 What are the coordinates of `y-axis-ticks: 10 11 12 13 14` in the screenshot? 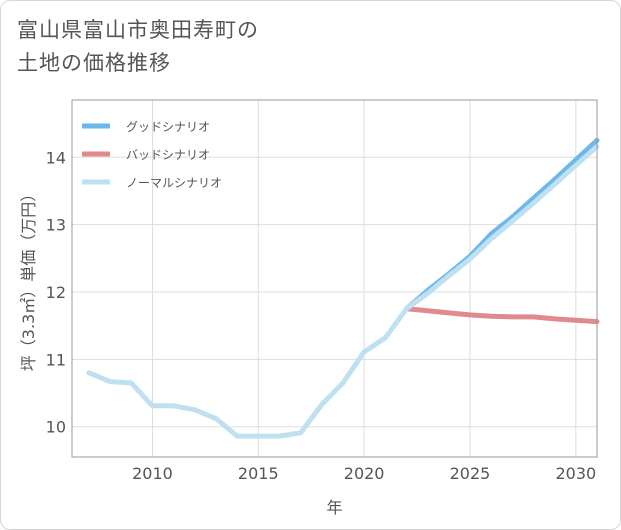 It's located at (56, 292).